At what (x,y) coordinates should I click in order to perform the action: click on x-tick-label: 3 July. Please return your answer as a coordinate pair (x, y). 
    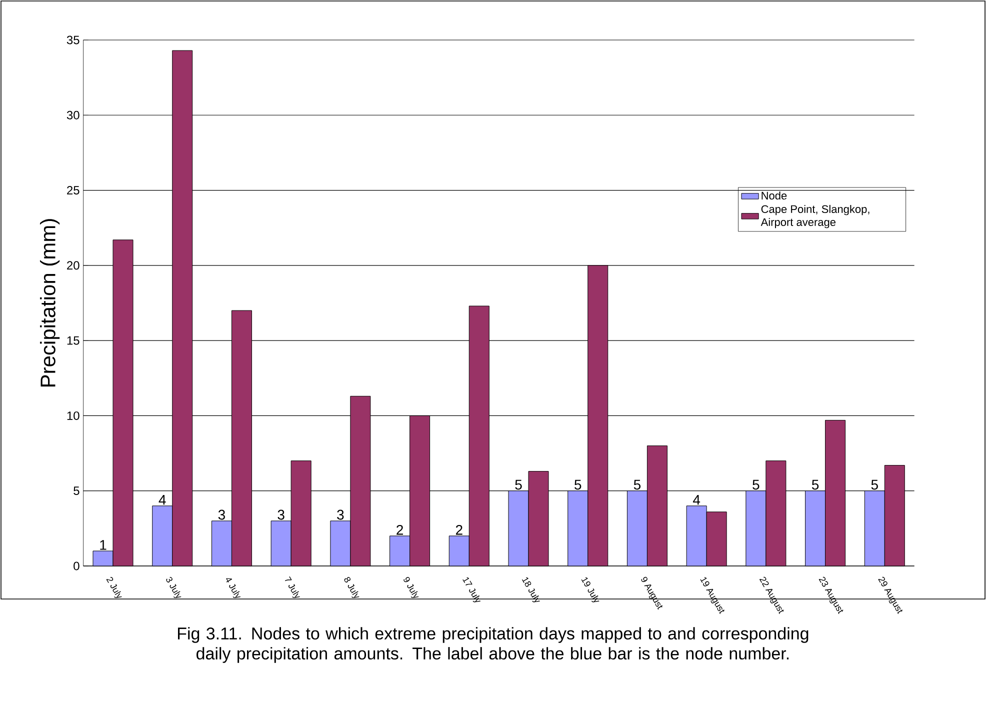
    Looking at the image, I should click on (174, 587).